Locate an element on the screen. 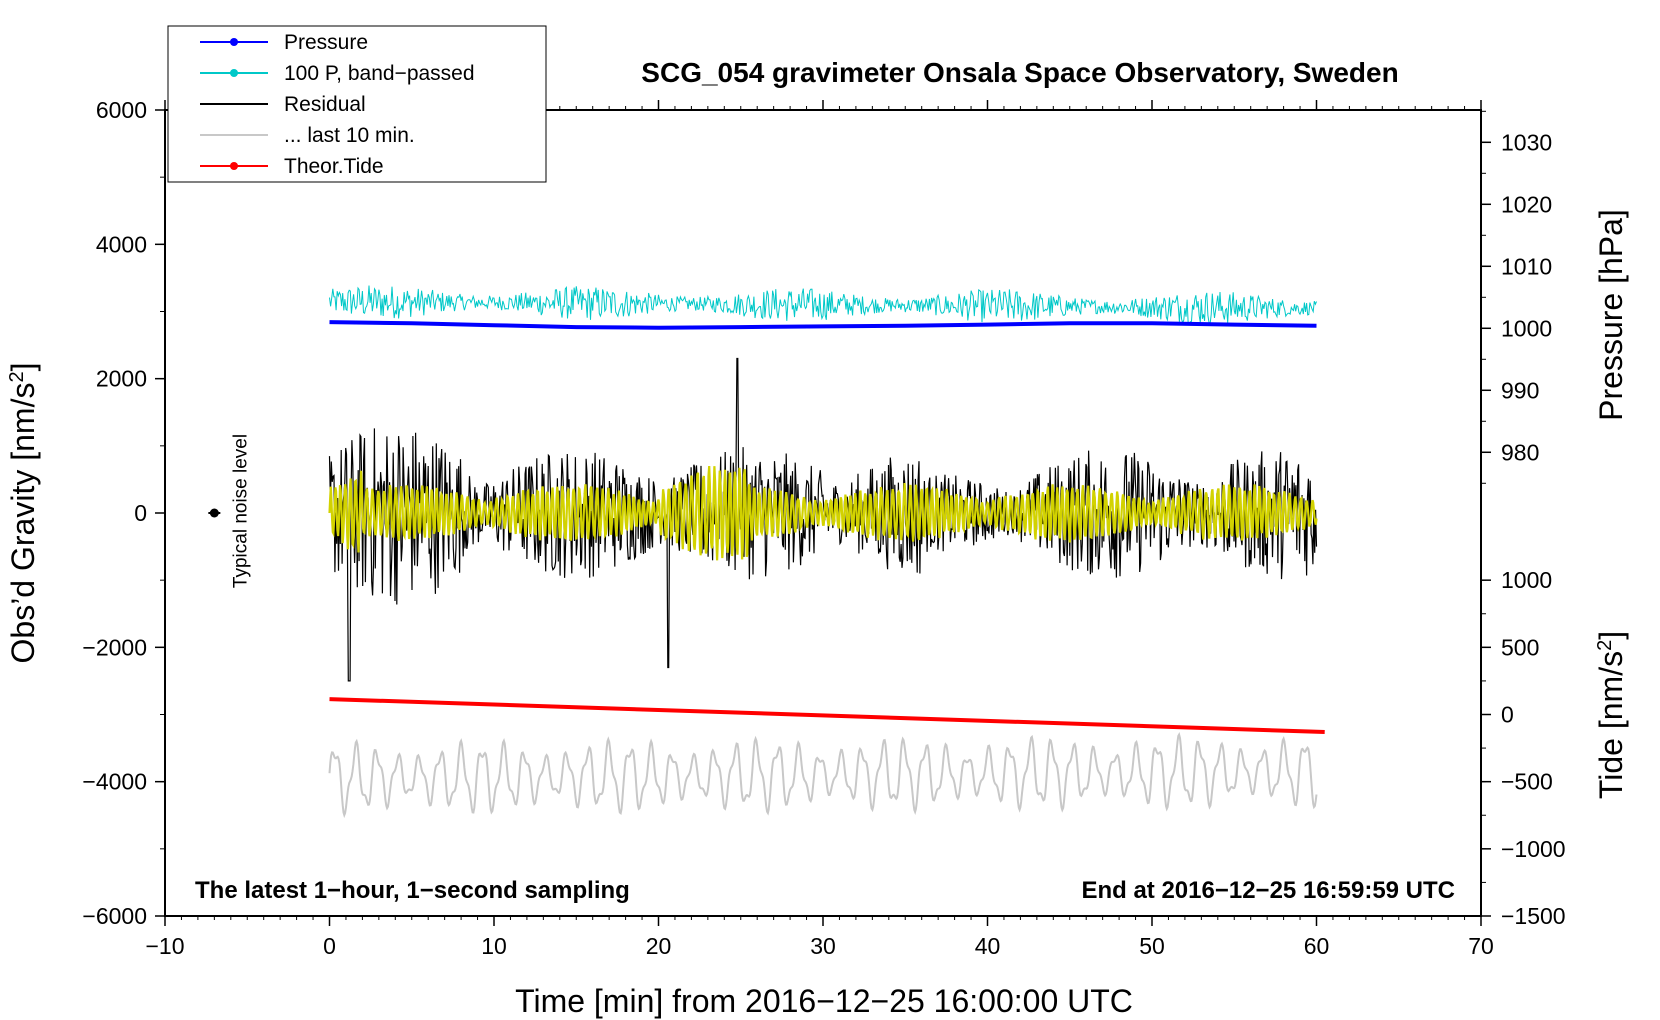 The image size is (1660, 1020). x-tick-label: 40 is located at coordinates (988, 946).